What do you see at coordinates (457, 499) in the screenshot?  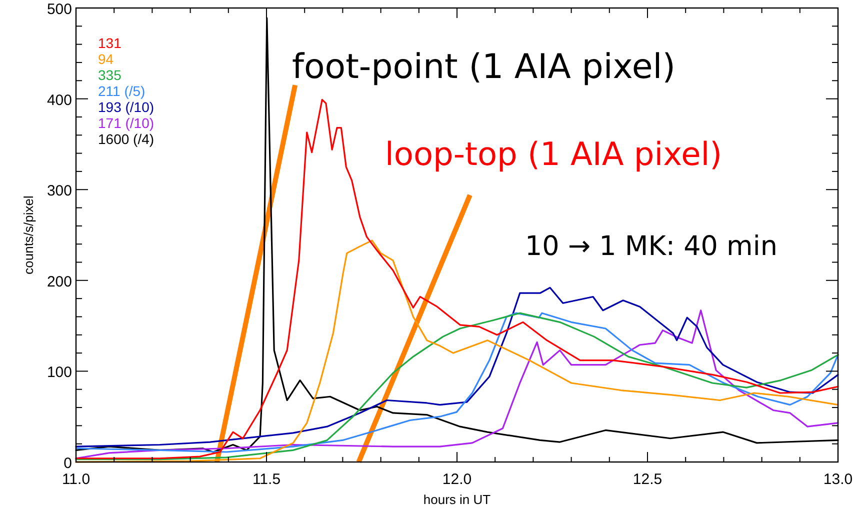 I see `x-axis-title: hours in UT` at bounding box center [457, 499].